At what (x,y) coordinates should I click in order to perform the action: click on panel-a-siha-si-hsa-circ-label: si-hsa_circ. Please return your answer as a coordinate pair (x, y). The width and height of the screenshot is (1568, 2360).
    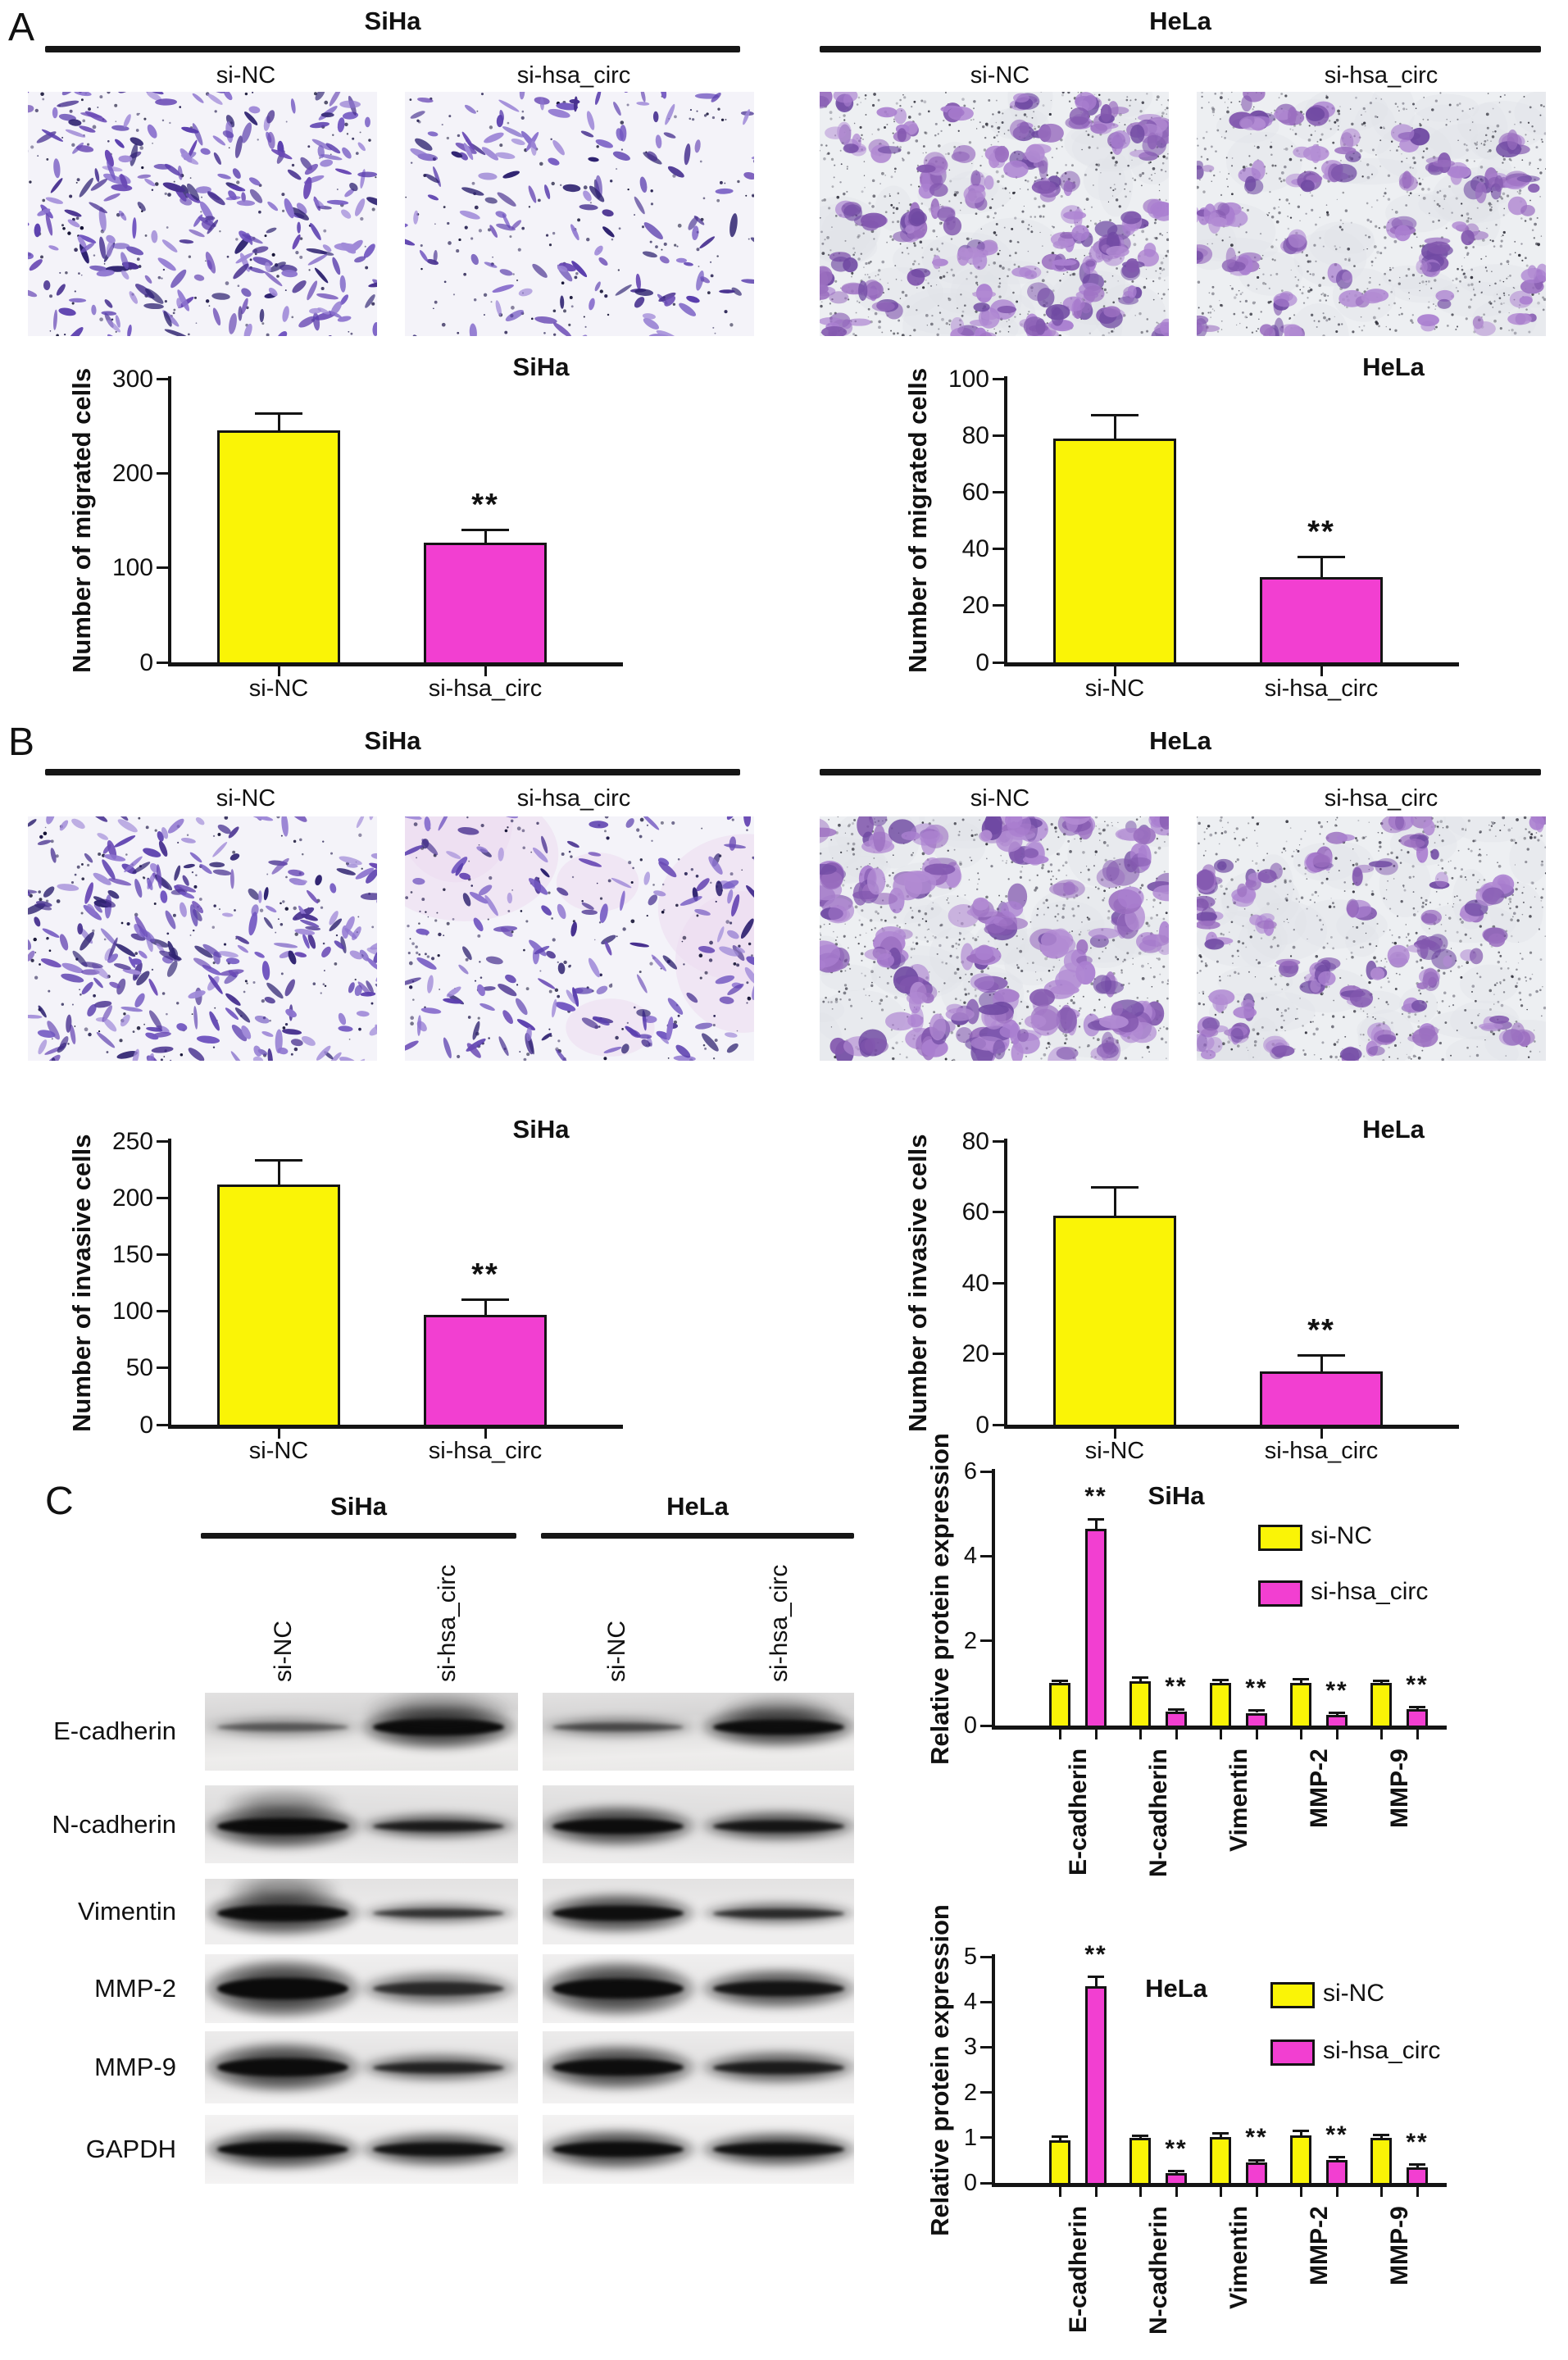
    Looking at the image, I should click on (573, 75).